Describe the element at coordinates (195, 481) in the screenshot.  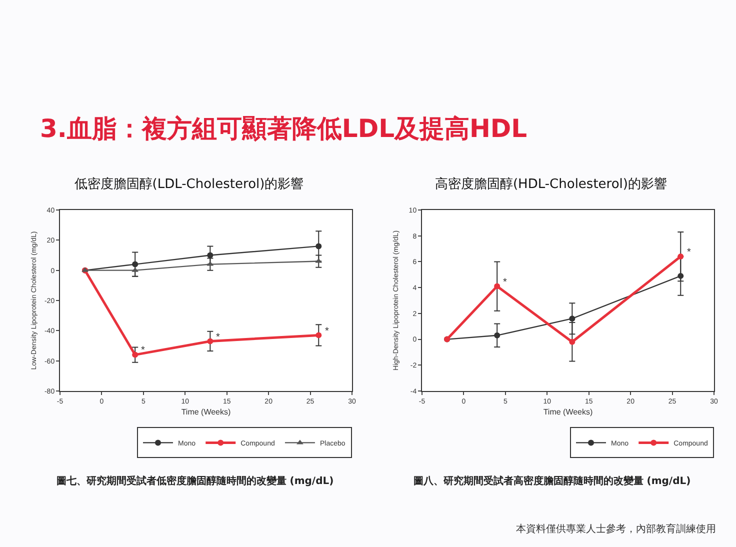
I see `text: 圖七、研究期間受試者低密度膽固醇隨時間的改變量 (mg/dL)` at that location.